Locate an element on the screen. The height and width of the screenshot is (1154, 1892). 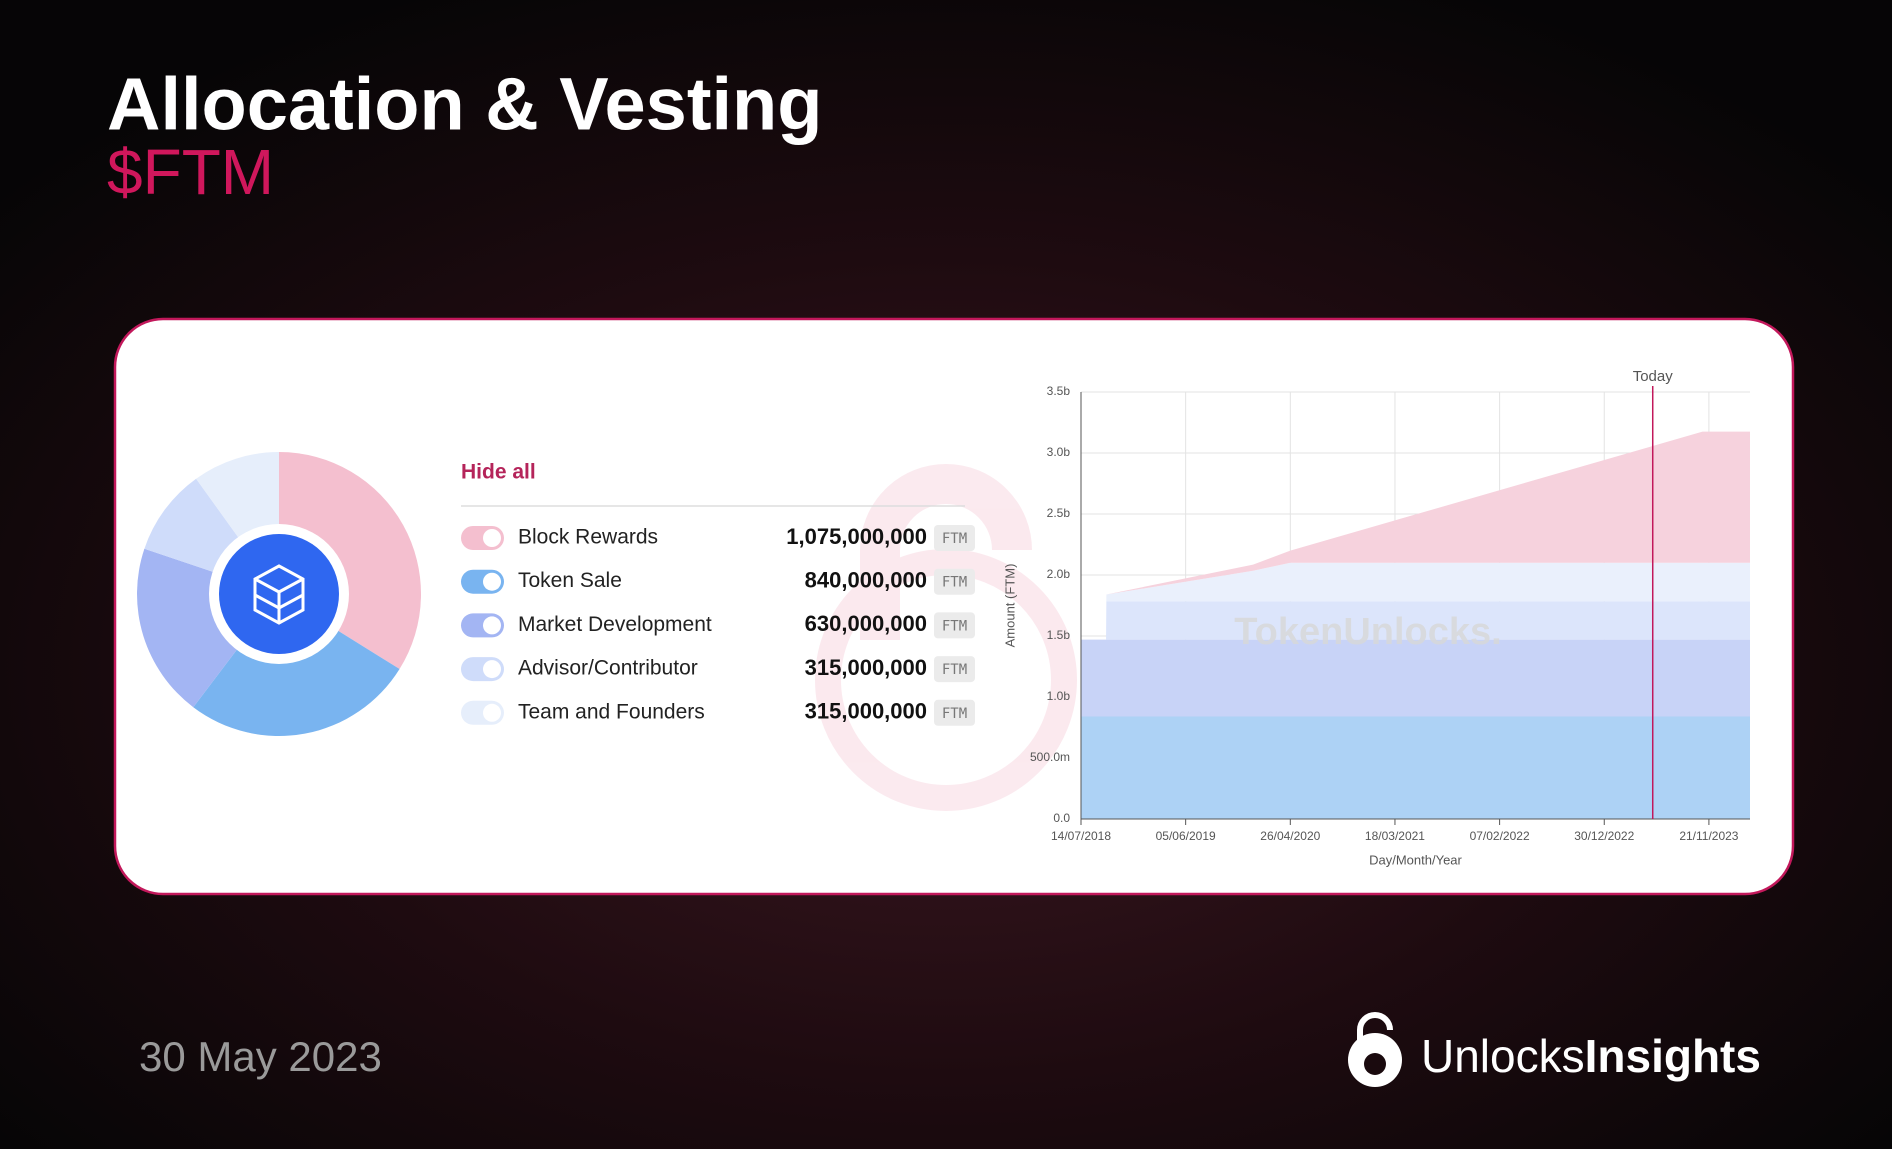
y-tick-label: 3.5b is located at coordinates (1059, 391).